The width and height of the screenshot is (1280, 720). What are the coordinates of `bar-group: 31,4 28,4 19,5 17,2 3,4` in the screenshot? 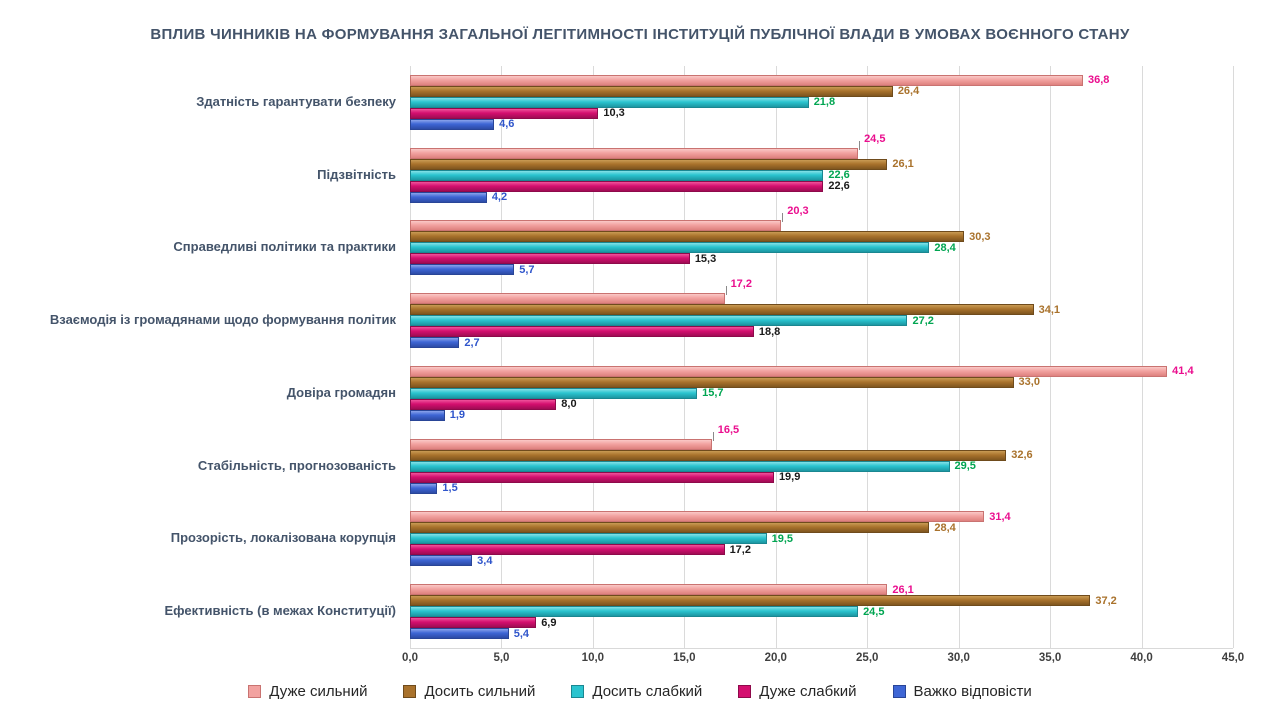 It's located at (821, 539).